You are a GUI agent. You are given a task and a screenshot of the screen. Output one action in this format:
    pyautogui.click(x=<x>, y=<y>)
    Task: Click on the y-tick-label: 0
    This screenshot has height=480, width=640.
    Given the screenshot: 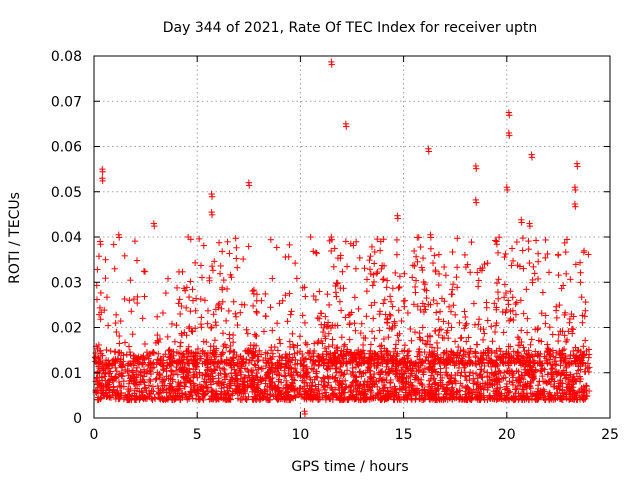 What is the action you would take?
    pyautogui.click(x=77, y=419)
    